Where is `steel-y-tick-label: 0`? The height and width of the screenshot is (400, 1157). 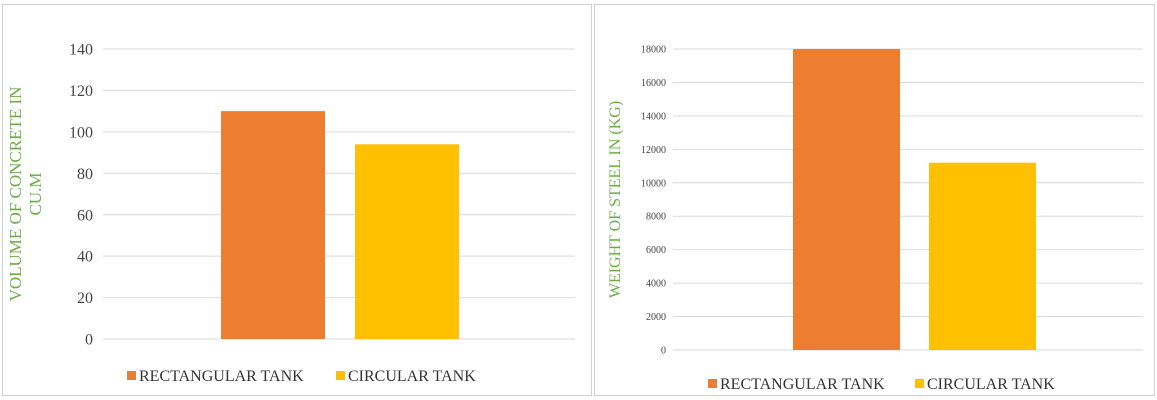
steel-y-tick-label: 0 is located at coordinates (663, 351).